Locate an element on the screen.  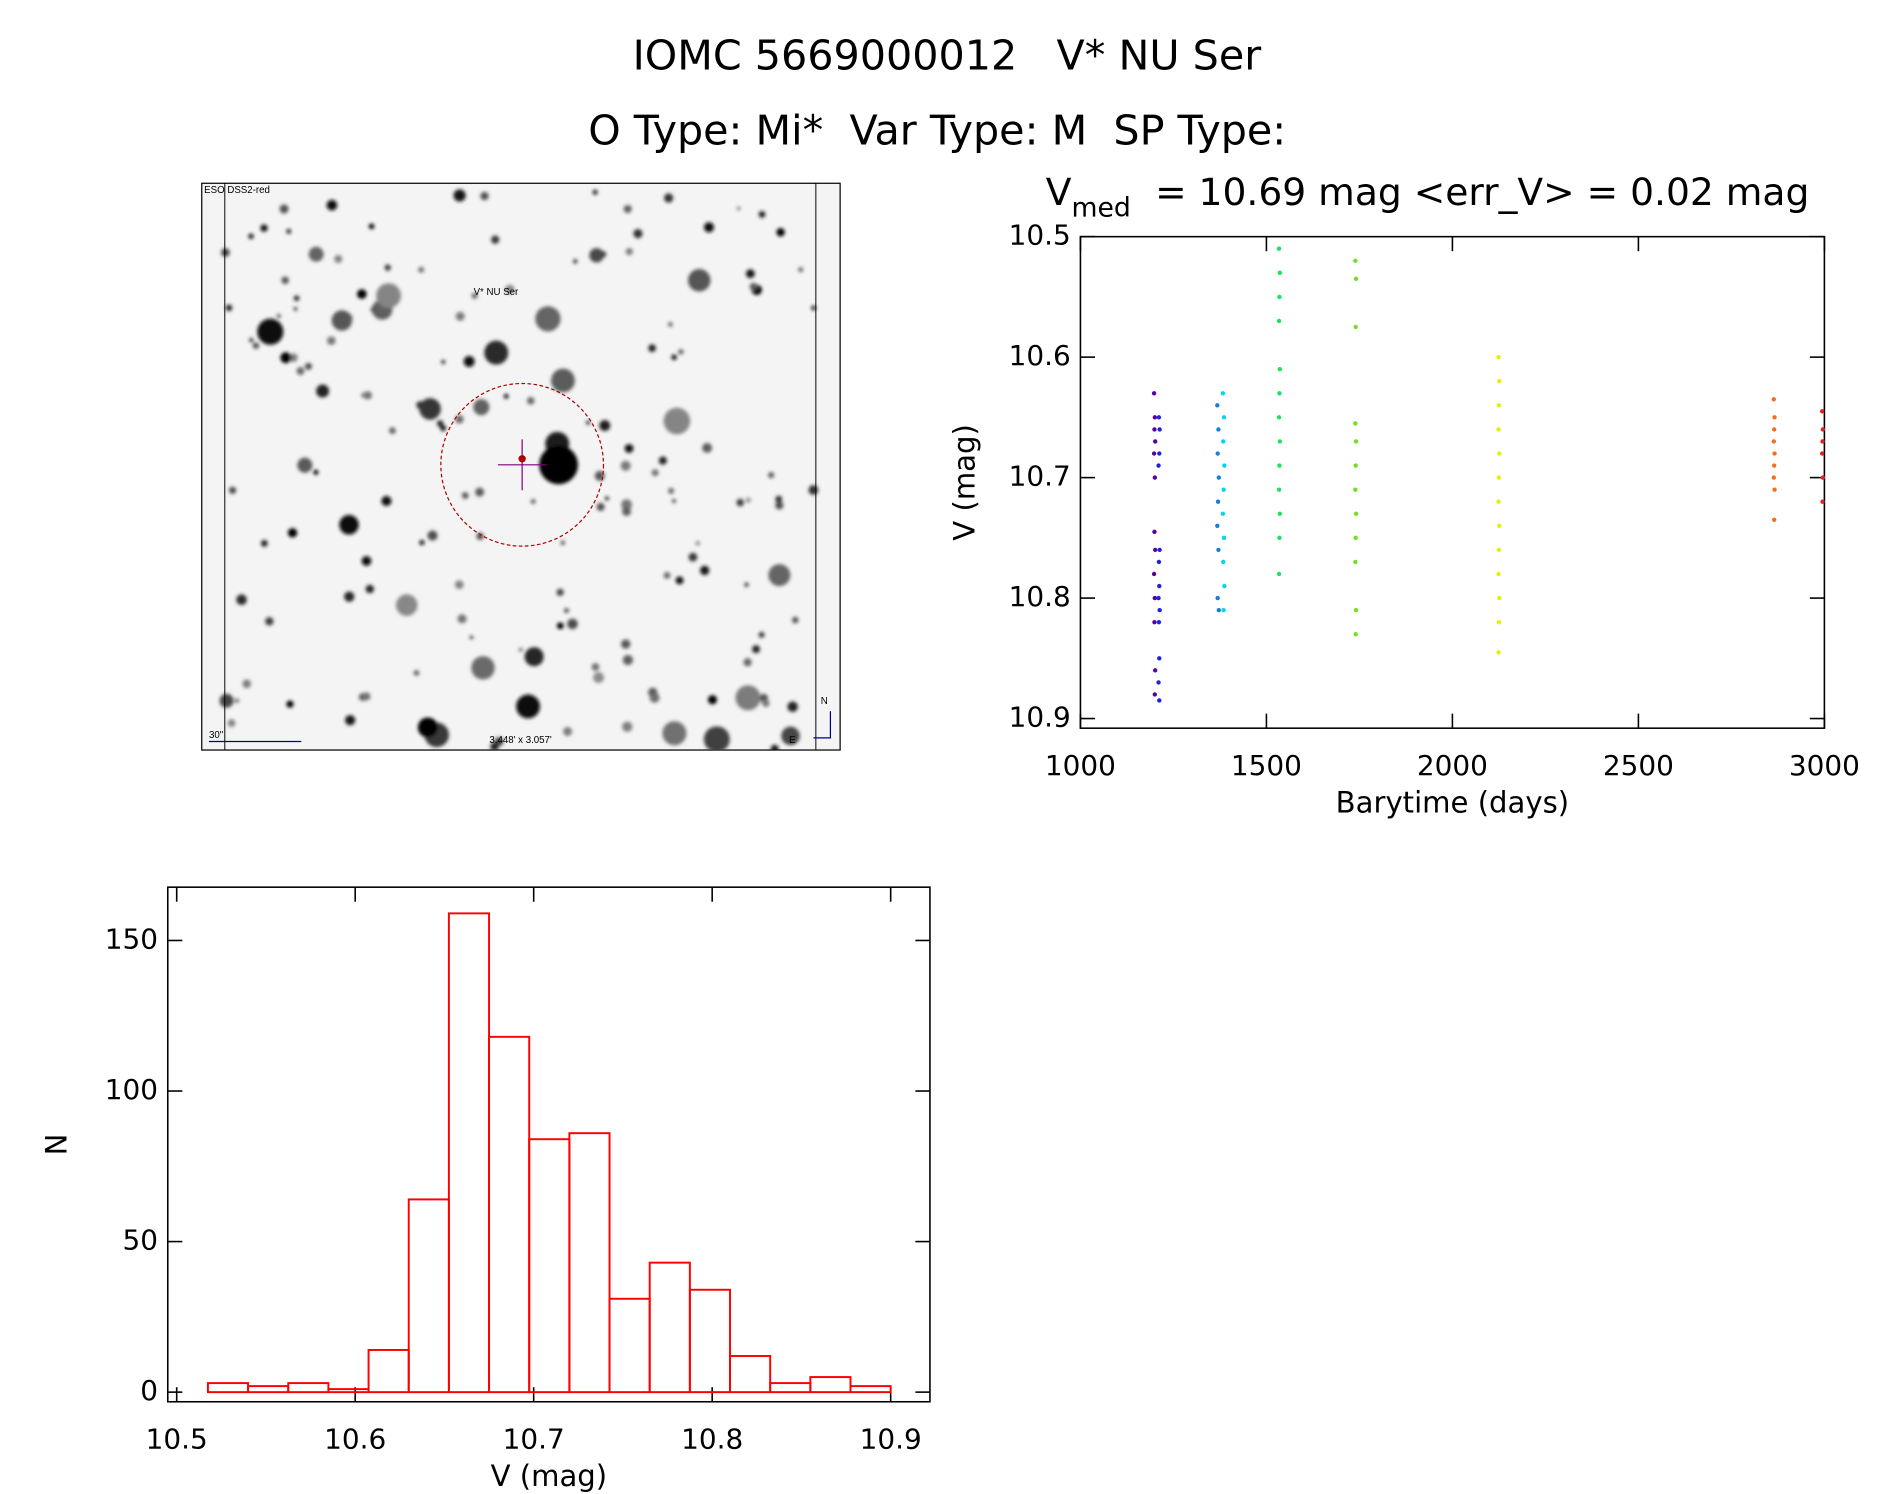
x-axis-label: V (mag) is located at coordinates (549, 1476).